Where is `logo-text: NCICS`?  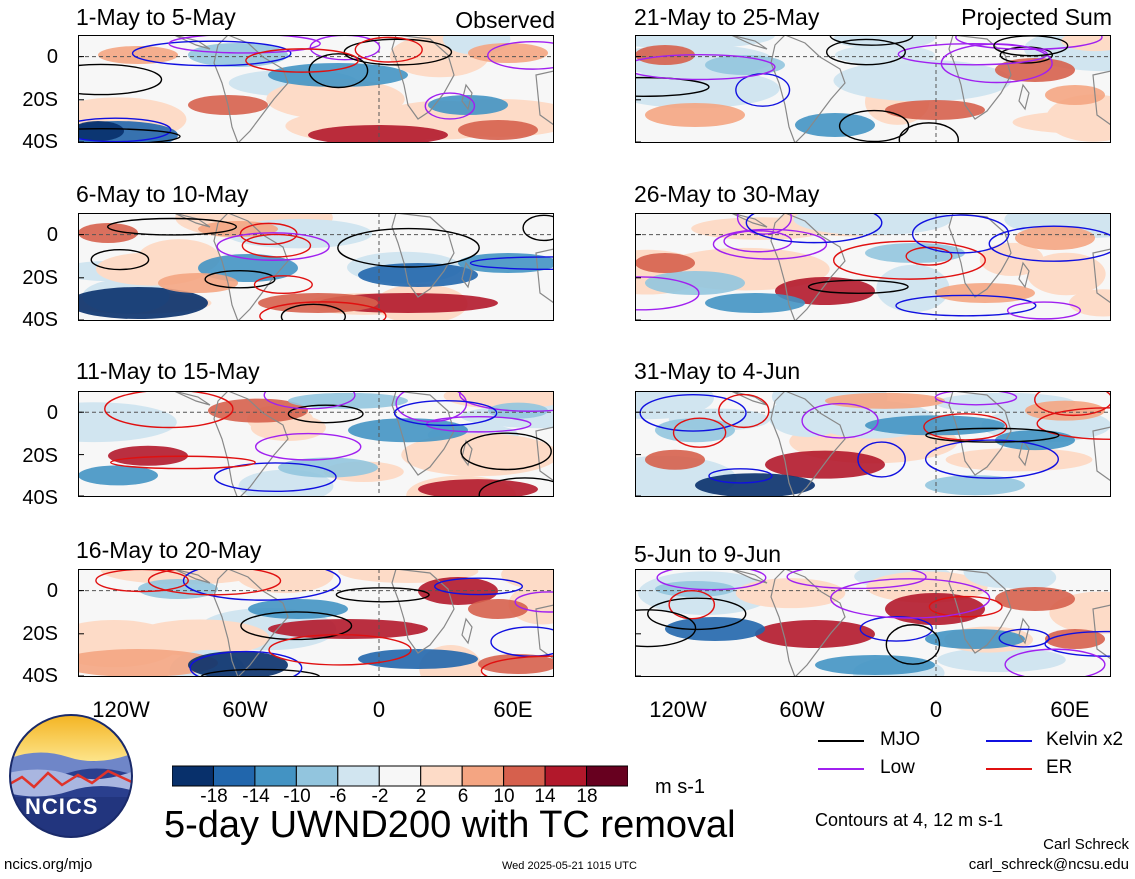 logo-text: NCICS is located at coordinates (62, 806).